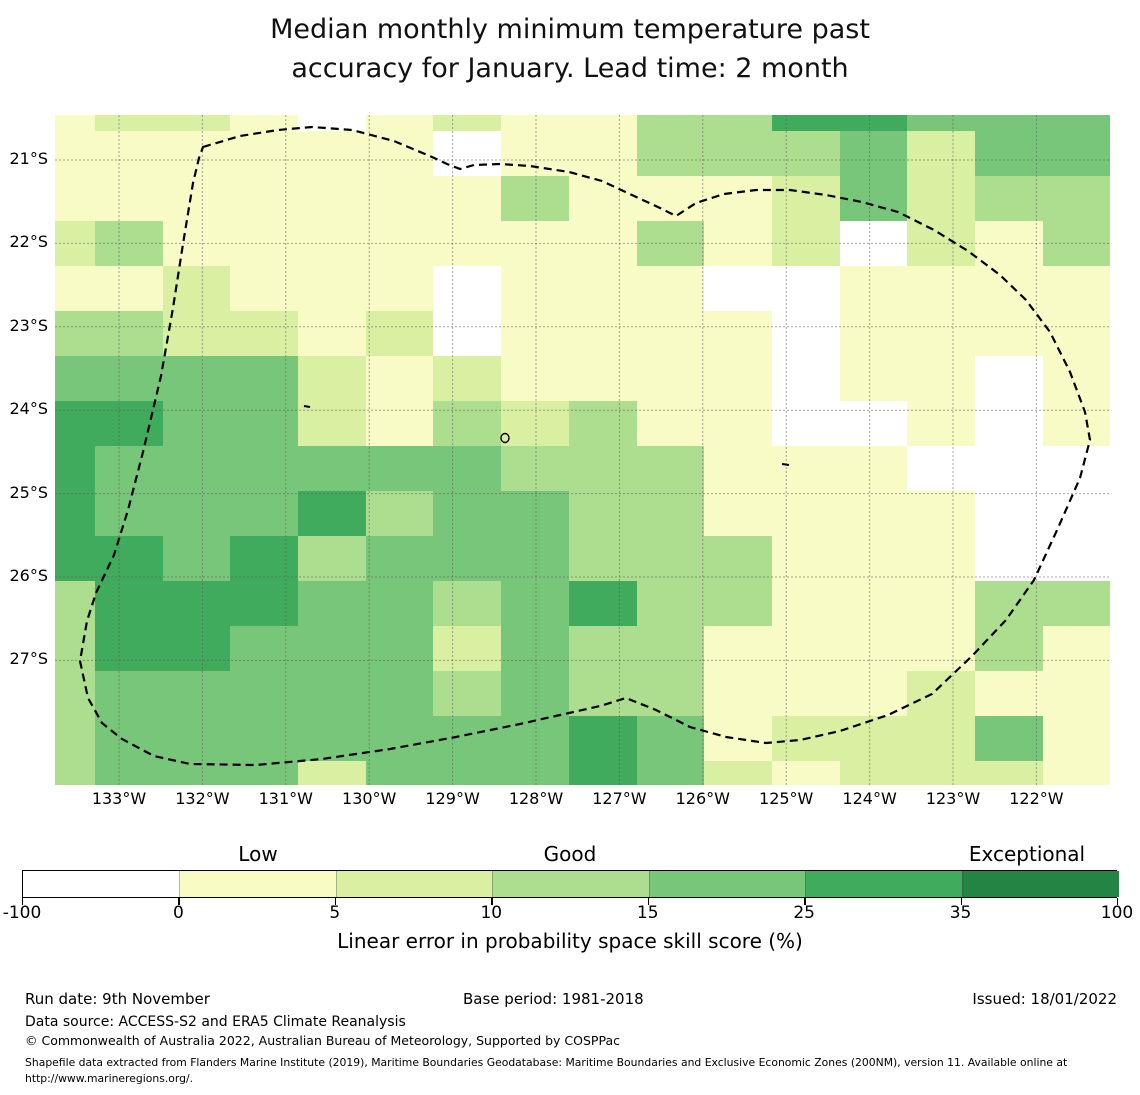  Describe the element at coordinates (369, 798) in the screenshot. I see `x-axis-tick-label: 130°W` at that location.